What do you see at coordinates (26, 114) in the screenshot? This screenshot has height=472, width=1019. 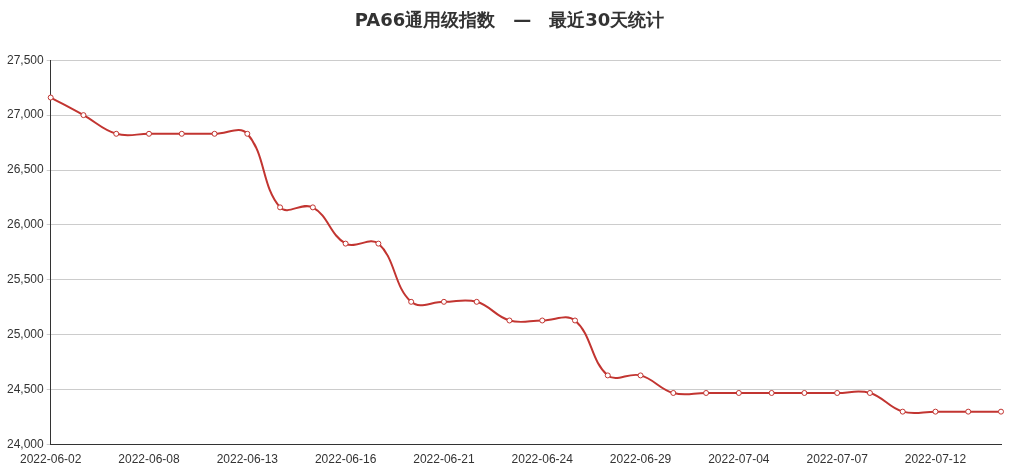 I see `y-tick-label: 27,000` at bounding box center [26, 114].